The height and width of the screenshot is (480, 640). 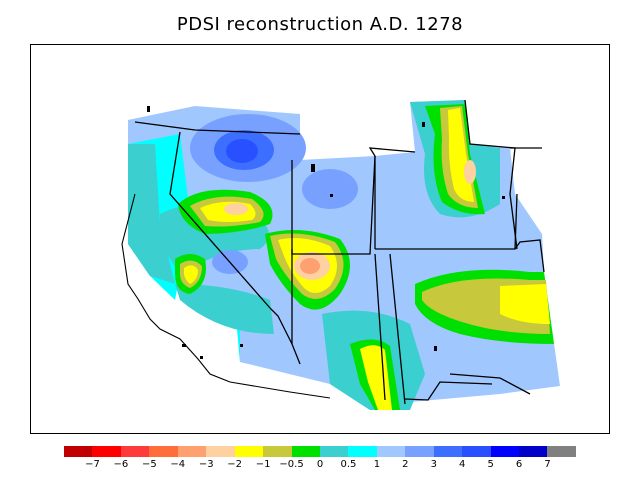 What do you see at coordinates (547, 464) in the screenshot?
I see `colorbar-tick-label: 7` at bounding box center [547, 464].